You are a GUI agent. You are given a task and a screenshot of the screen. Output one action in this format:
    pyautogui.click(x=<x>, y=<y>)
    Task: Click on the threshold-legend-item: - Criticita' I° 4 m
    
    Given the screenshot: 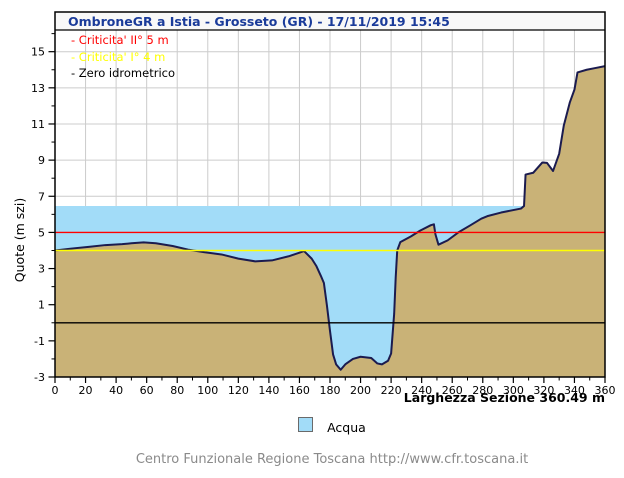 What is the action you would take?
    pyautogui.click(x=118, y=56)
    